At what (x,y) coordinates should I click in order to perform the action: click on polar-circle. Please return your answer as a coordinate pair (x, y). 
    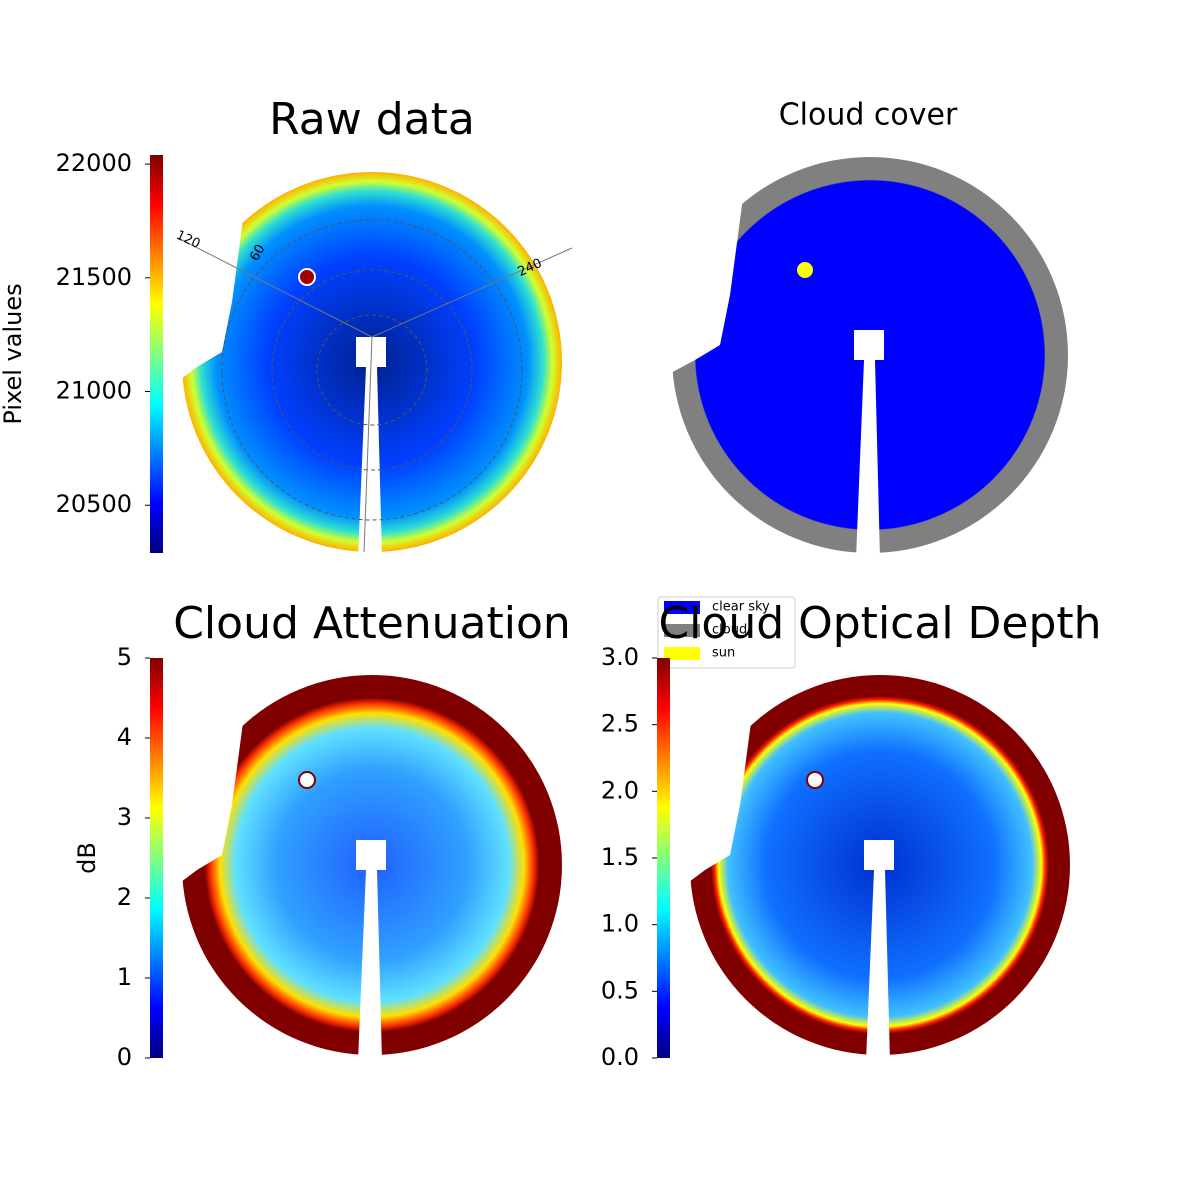
    Looking at the image, I should click on (372, 370).